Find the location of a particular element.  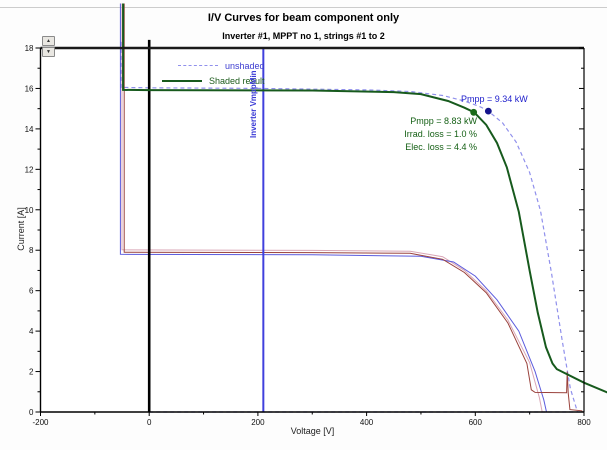

spin-up-button: ▲ is located at coordinates (48, 41).